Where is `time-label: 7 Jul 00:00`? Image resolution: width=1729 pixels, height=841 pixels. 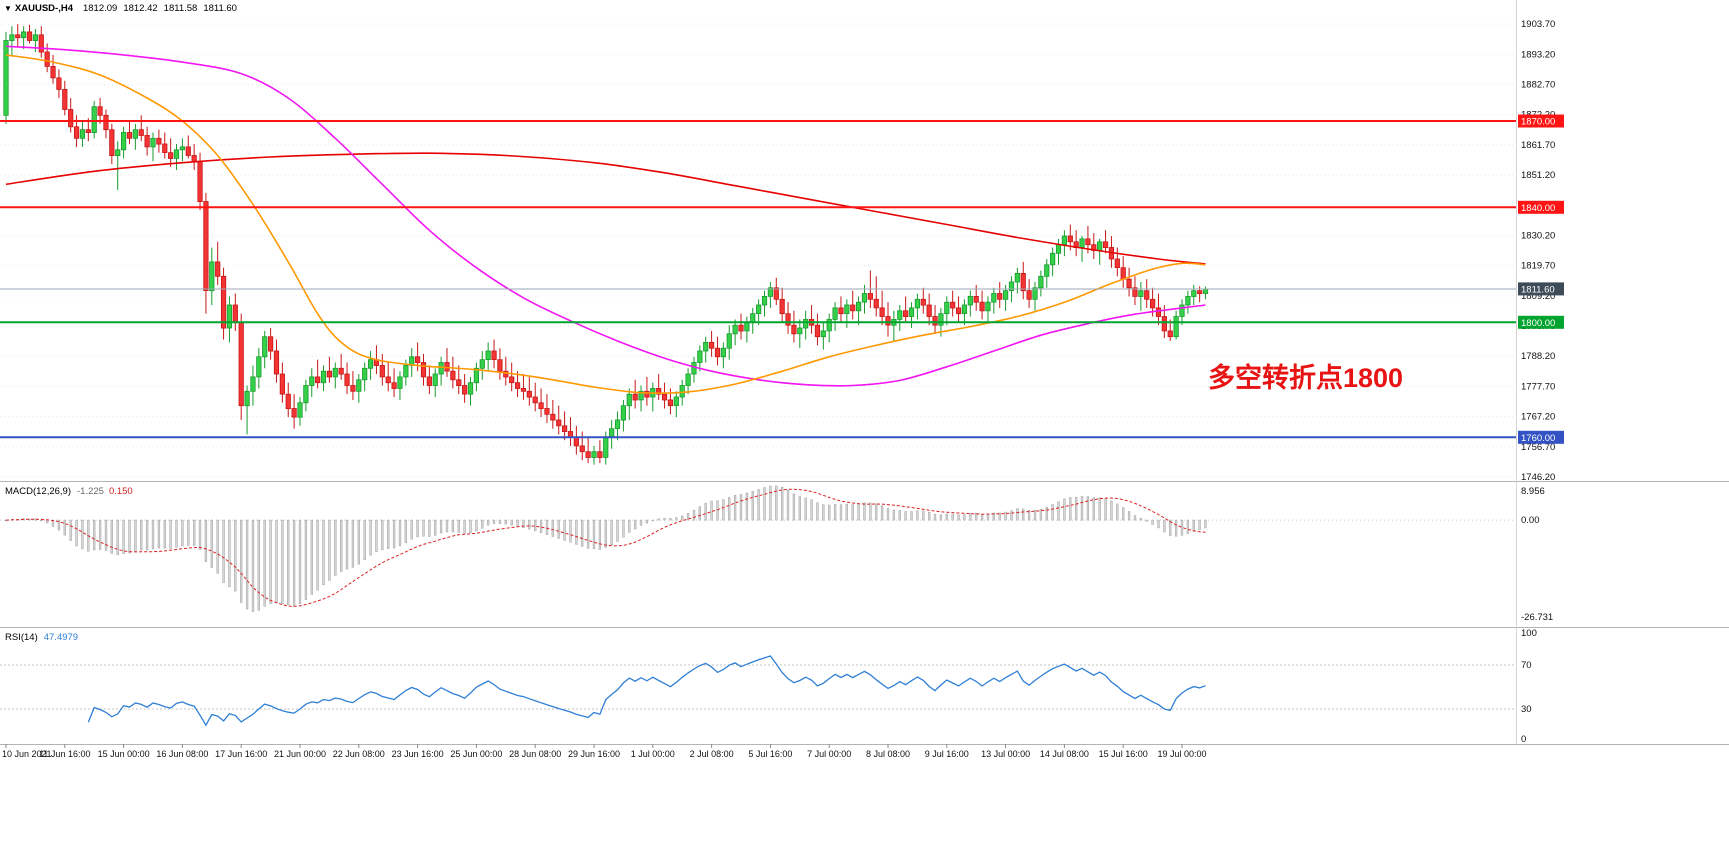 time-label: 7 Jul 00:00 is located at coordinates (829, 754).